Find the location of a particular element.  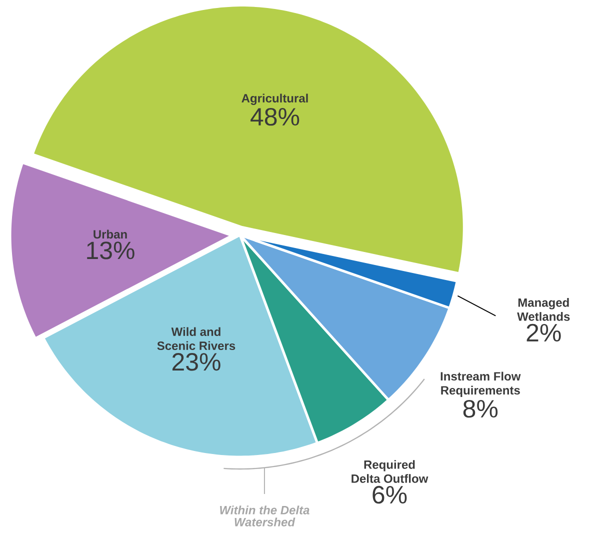

slice-label: Wild and Scenic Rivers is located at coordinates (196, 338).